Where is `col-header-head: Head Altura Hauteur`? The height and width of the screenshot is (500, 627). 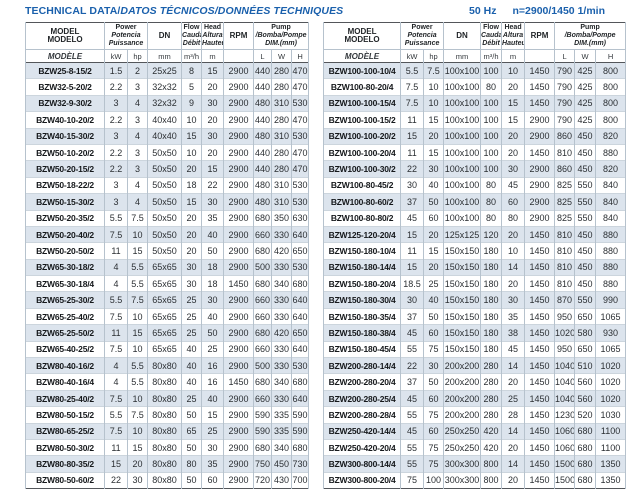
col-header-head: Head Altura Hauteur is located at coordinates (213, 36).